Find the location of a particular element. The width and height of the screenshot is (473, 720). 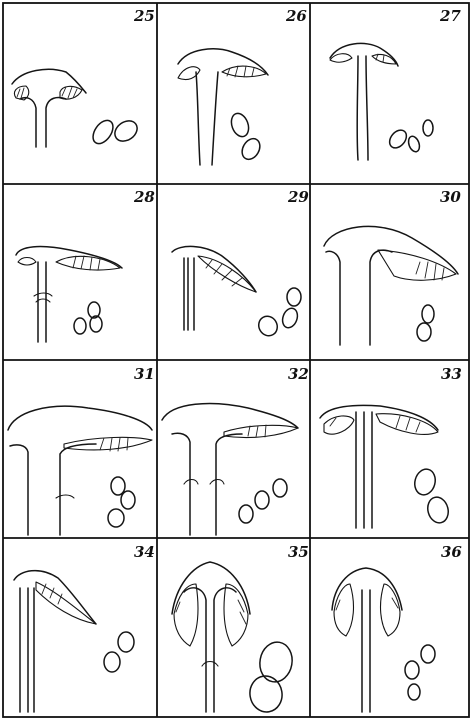

panel-number-26: 26 is located at coordinates (296, 16).